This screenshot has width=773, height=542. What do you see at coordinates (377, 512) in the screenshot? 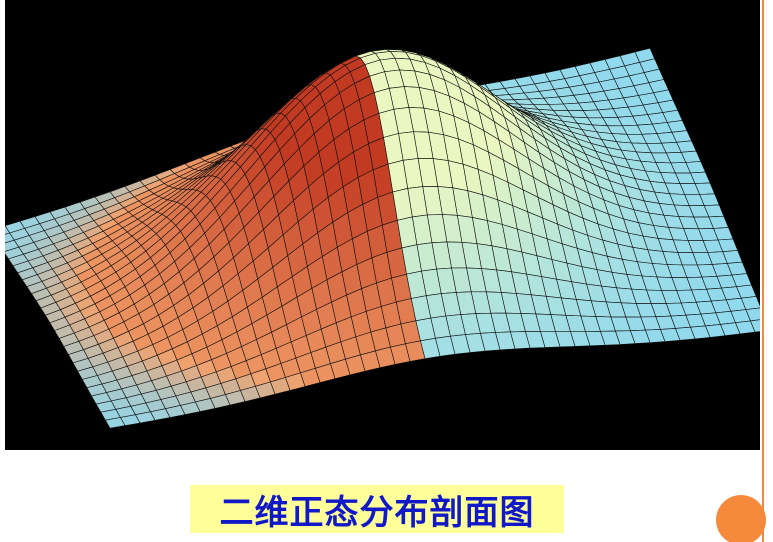
I see `caption-title: 二维正态分布剖面图` at bounding box center [377, 512].